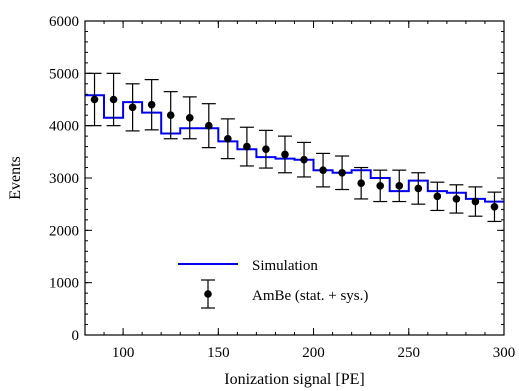 The width and height of the screenshot is (519, 391). What do you see at coordinates (313, 353) in the screenshot?
I see `x-tick-label: 200` at bounding box center [313, 353].